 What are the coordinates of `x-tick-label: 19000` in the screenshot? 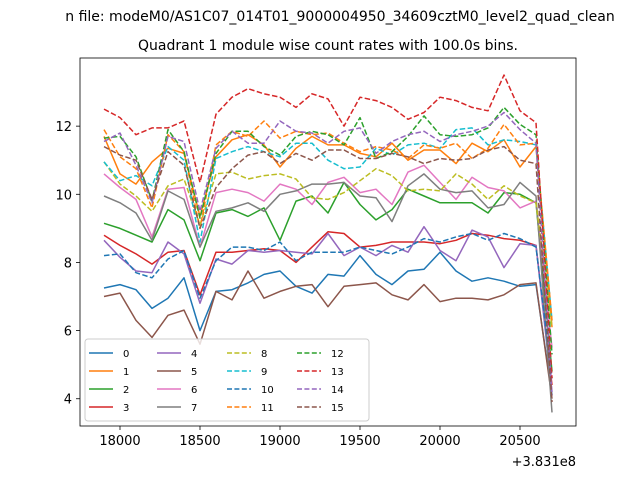 It's located at (279, 441).